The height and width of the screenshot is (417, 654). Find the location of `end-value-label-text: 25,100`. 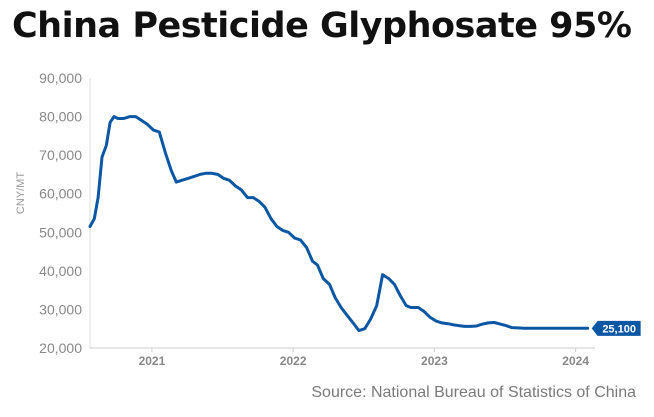

end-value-label-text: 25,100 is located at coordinates (619, 329).